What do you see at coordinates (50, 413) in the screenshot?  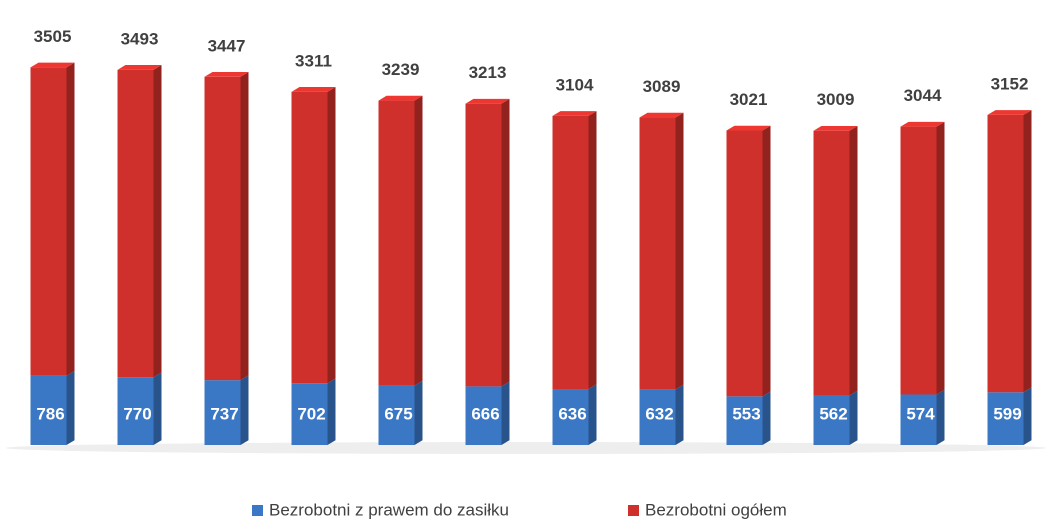 I see `value-label: 786` at bounding box center [50, 413].